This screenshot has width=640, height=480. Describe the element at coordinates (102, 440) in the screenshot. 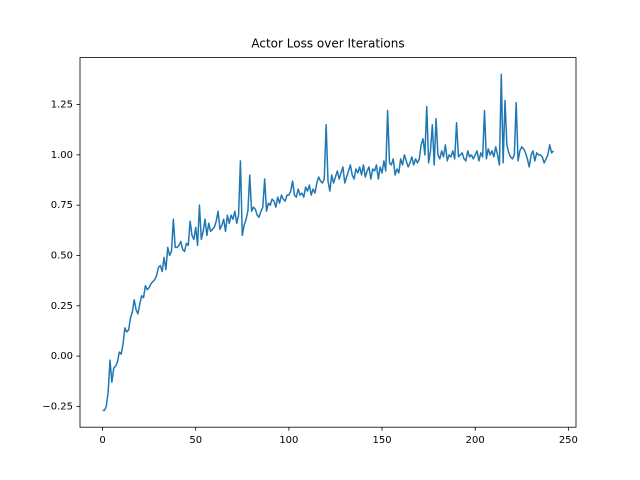

I see `x-tick-label: 0` at that location.